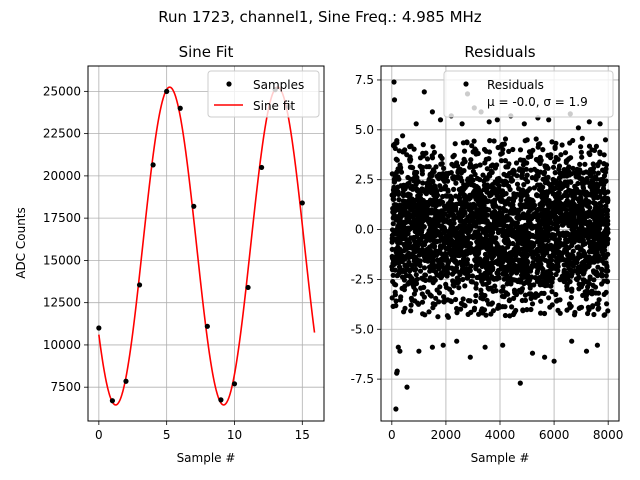 The image size is (640, 480). What do you see at coordinates (362, 329) in the screenshot?
I see `y-tick-label: -5.0` at bounding box center [362, 329].